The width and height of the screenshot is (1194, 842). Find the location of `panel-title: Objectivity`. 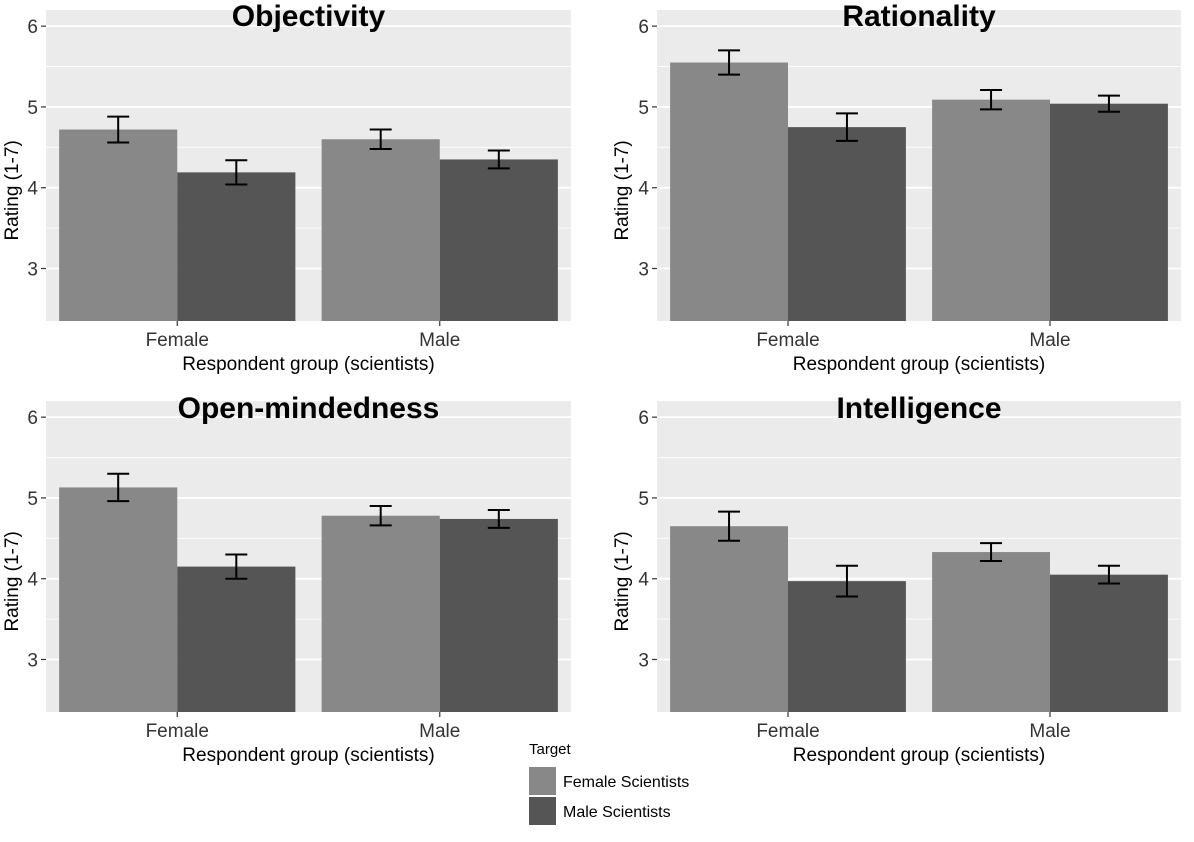

panel-title: Objectivity is located at coordinates (309, 16).